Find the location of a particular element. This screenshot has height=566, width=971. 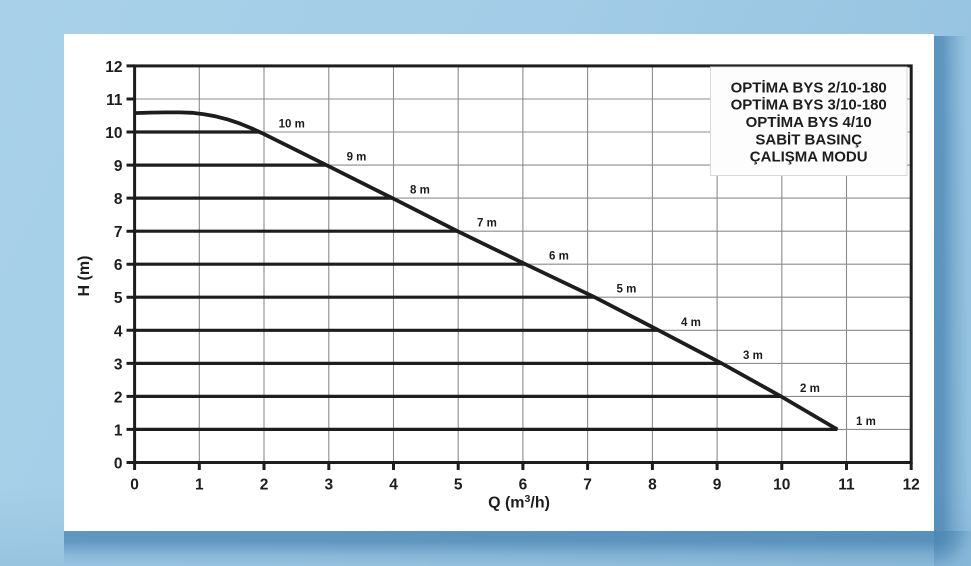

svg-text: 8 m is located at coordinates (420, 191).